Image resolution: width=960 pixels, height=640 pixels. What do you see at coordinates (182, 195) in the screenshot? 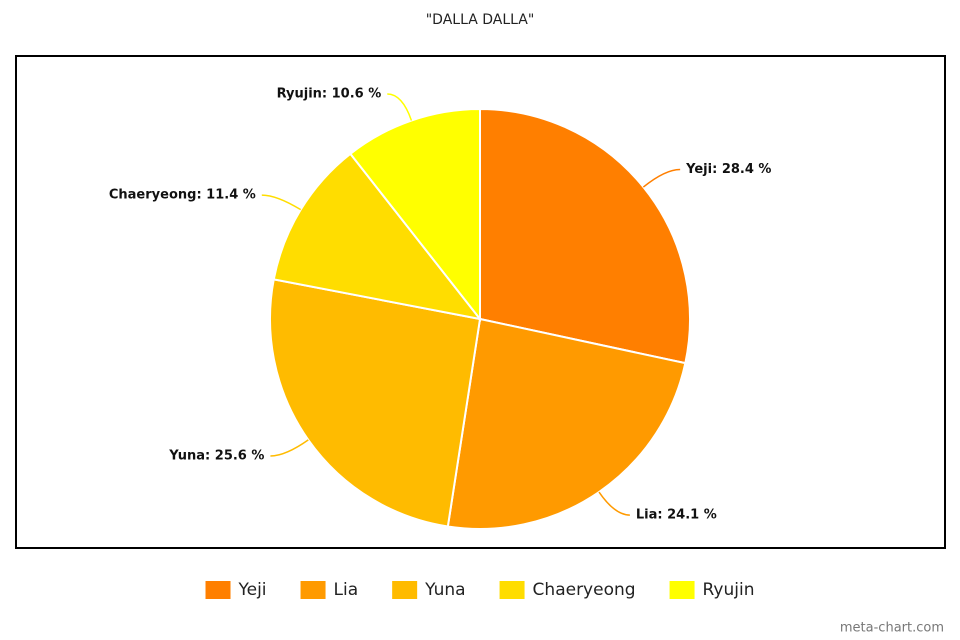
I see `data-label: Chaeryeong: 11.4 %` at bounding box center [182, 195].